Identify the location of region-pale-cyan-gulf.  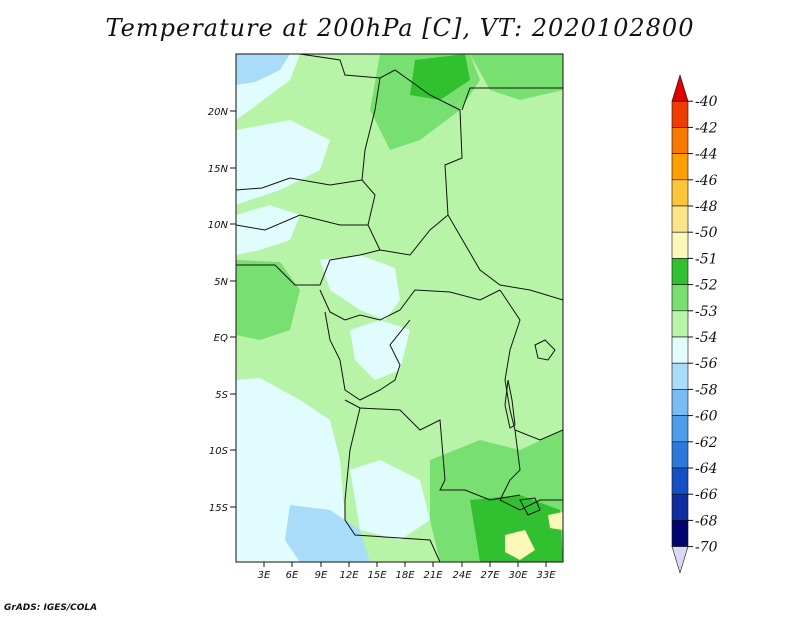
(268, 230).